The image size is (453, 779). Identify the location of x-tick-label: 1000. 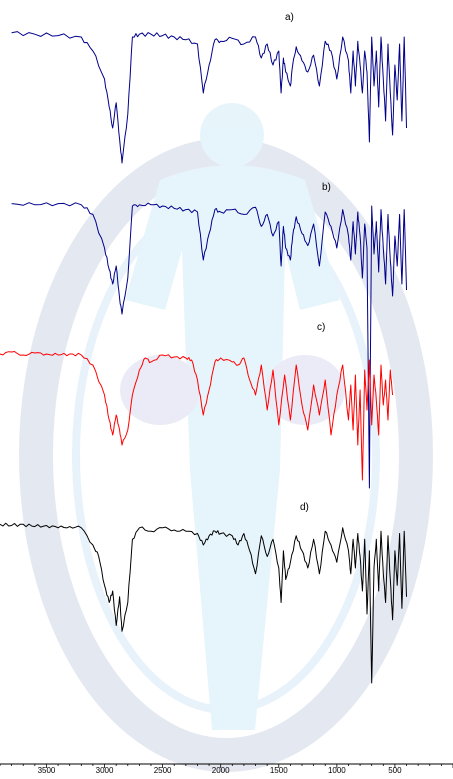
(337, 770).